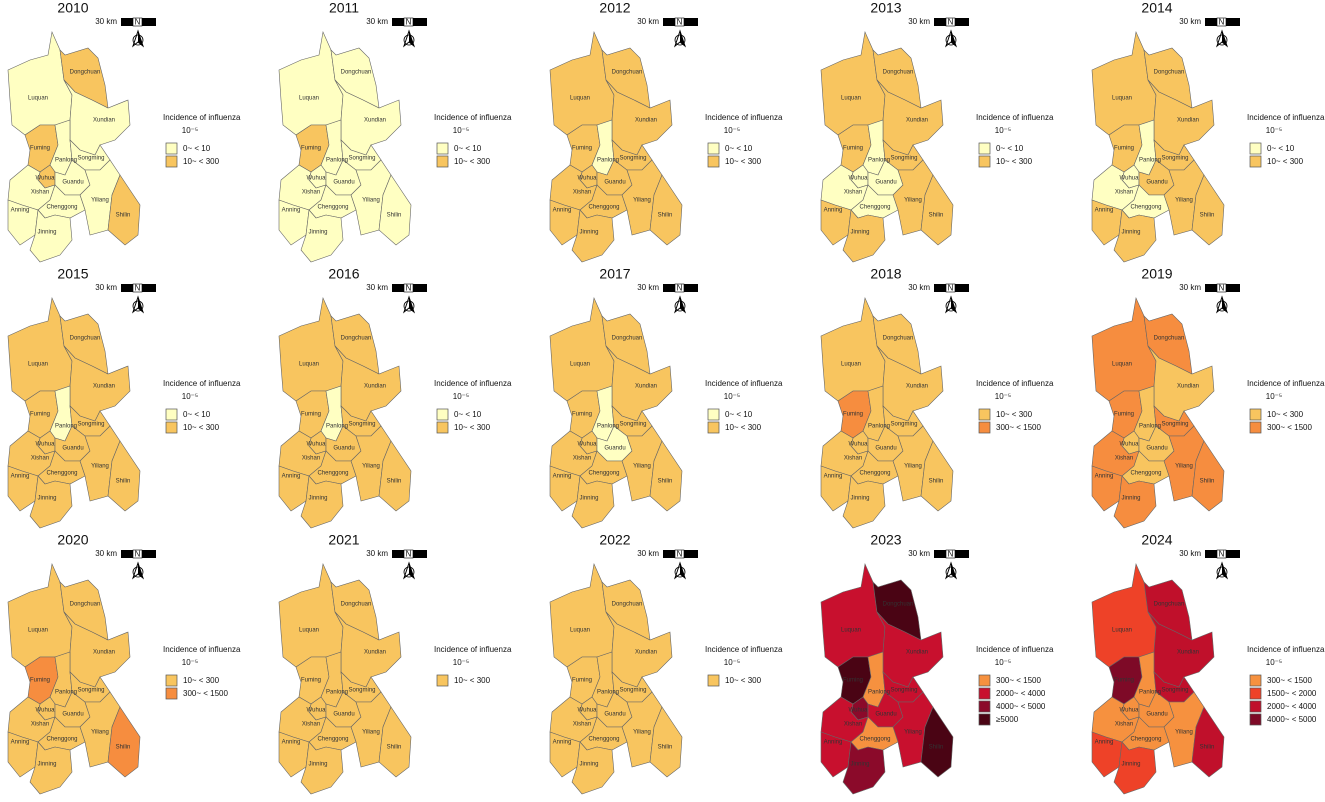  I want to click on legend-label: 2000~ < 4000, so click(1292, 706).